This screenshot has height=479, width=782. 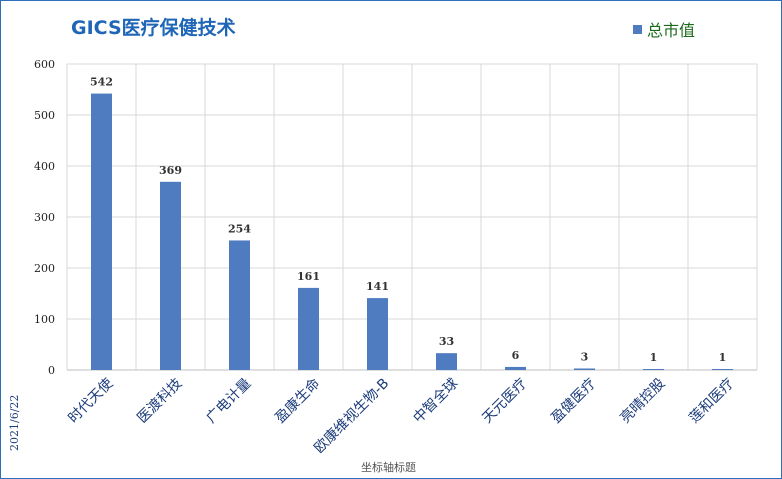 I want to click on data-label: 254, so click(x=239, y=228).